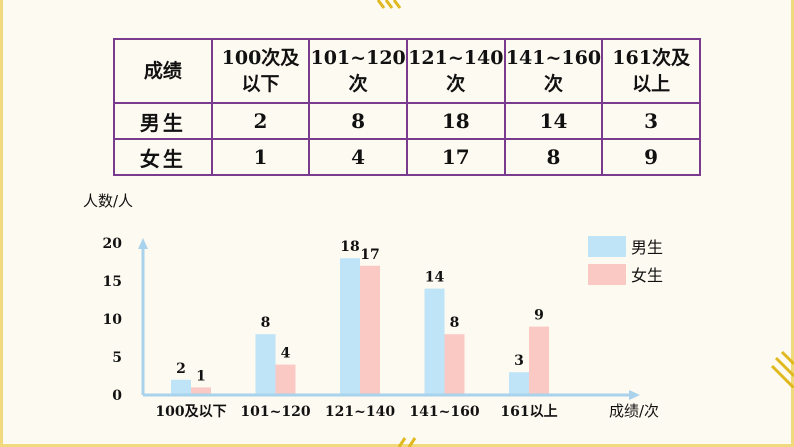 Image resolution: width=794 pixels, height=447 pixels. What do you see at coordinates (519, 361) in the screenshot?
I see `data-label: 3` at bounding box center [519, 361].